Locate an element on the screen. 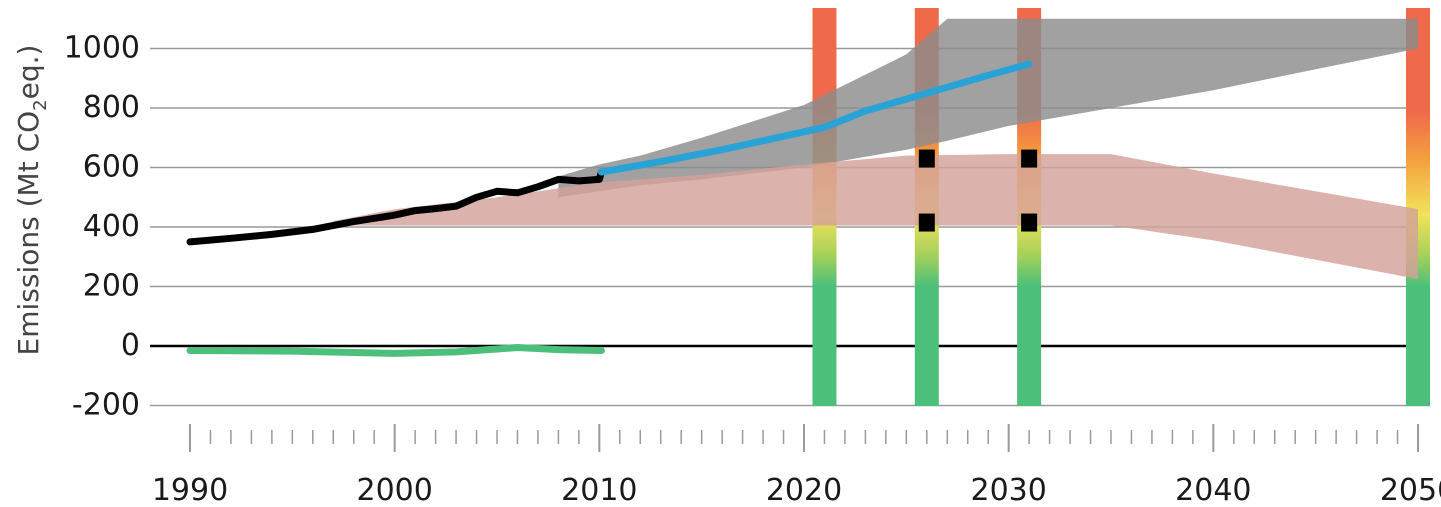 Image resolution: width=1441 pixels, height=507 pixels. y-axis-title: Emissions (Mt CO2eq.) is located at coordinates (31, 200).